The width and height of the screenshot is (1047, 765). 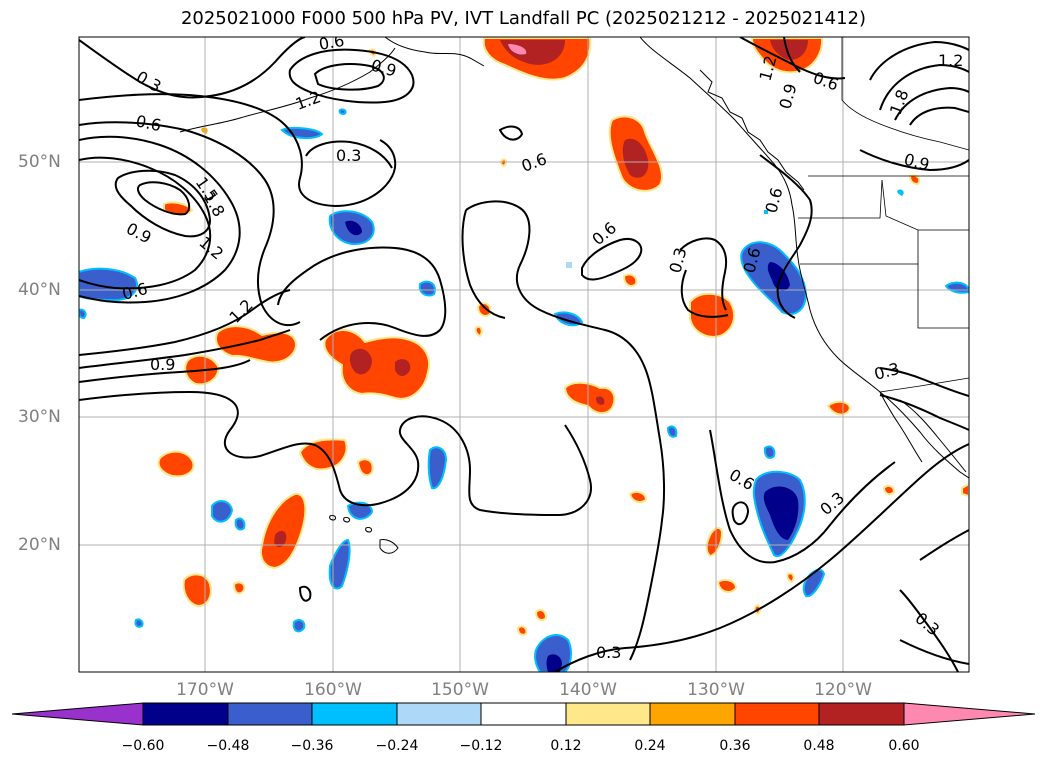 I want to click on shade-red-170w-53n, so click(x=204, y=130).